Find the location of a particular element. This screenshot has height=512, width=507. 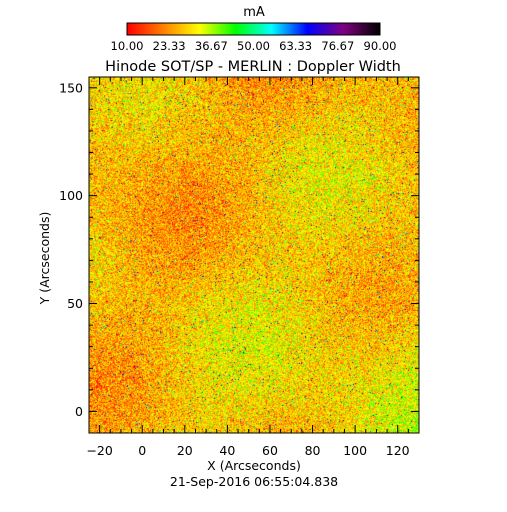

colorbar-frame is located at coordinates (253, 29).